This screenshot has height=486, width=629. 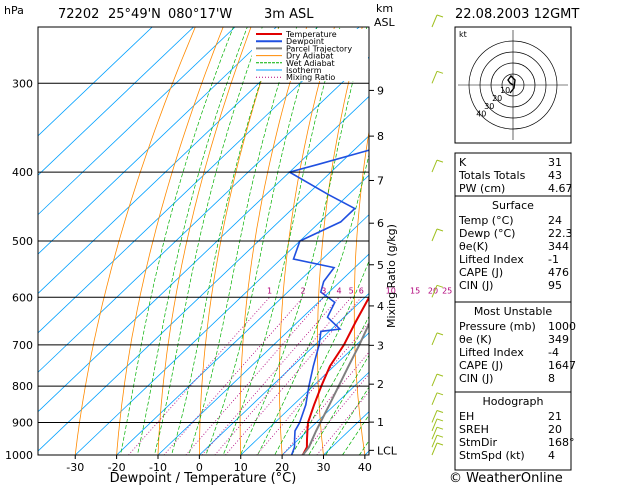 I want to click on table-label: EH, so click(x=466, y=416).